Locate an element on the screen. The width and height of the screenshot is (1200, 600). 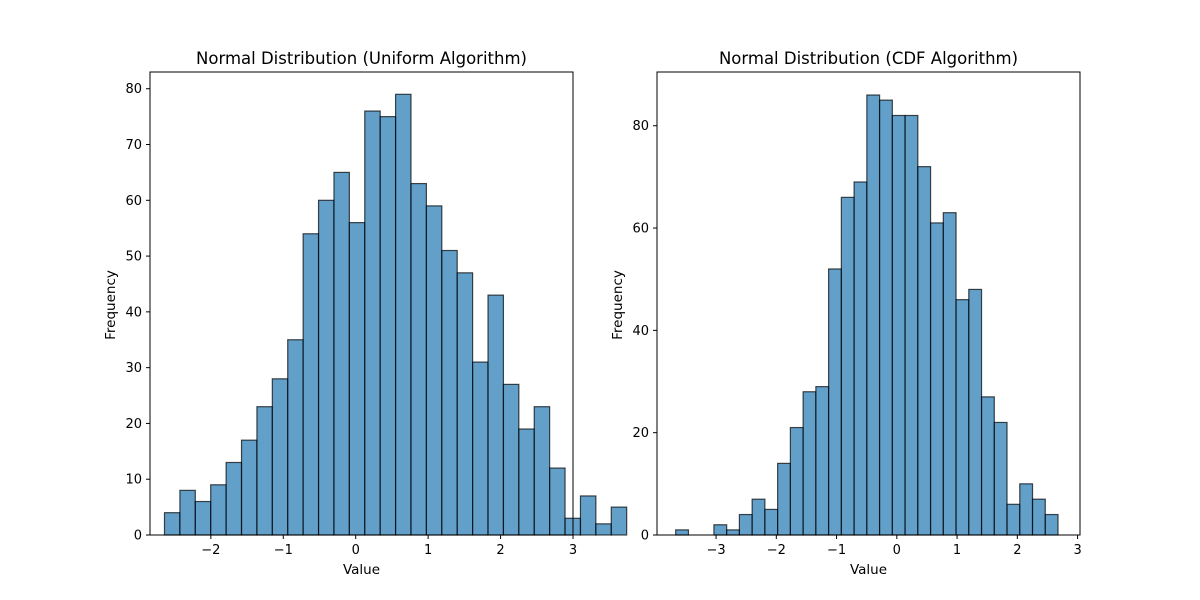
y-tick-label: 30 is located at coordinates (133, 368).